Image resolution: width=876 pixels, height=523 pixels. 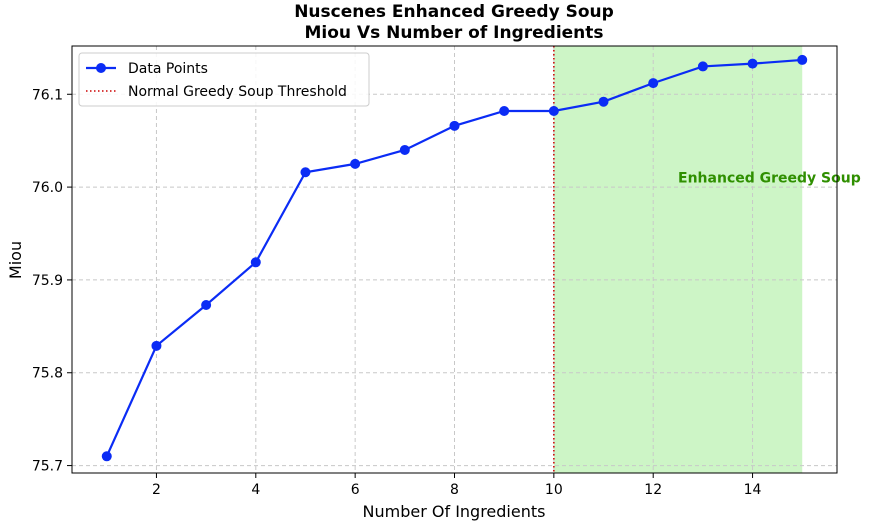 I want to click on x-axis-label: Number Of Ingredients, so click(x=454, y=511).